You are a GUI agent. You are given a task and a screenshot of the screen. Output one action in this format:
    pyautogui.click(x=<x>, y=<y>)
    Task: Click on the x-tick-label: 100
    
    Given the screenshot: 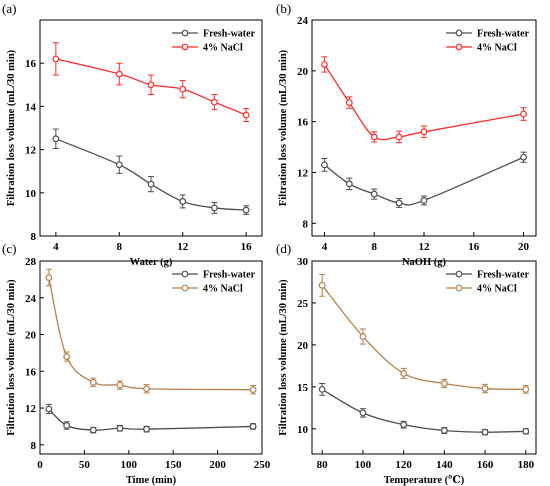 What is the action you would take?
    pyautogui.click(x=363, y=465)
    